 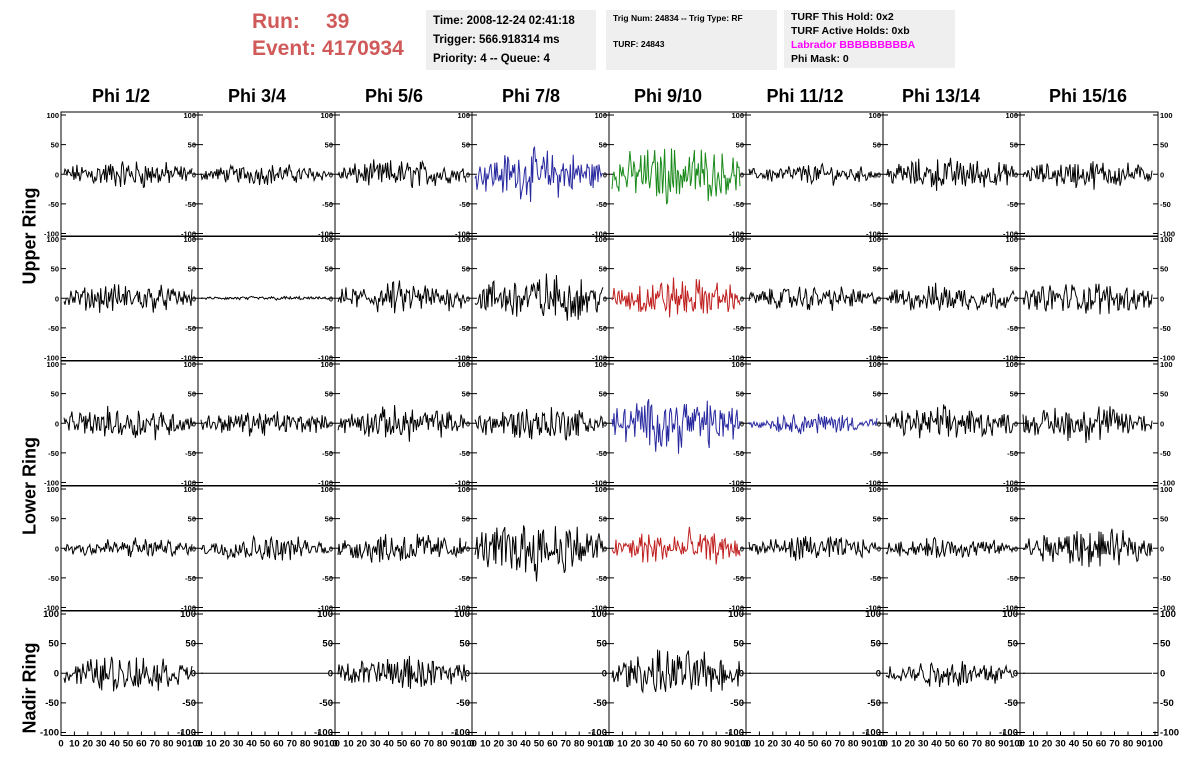 What do you see at coordinates (442, 744) in the screenshot?
I see `x-tick-label: 80` at bounding box center [442, 744].